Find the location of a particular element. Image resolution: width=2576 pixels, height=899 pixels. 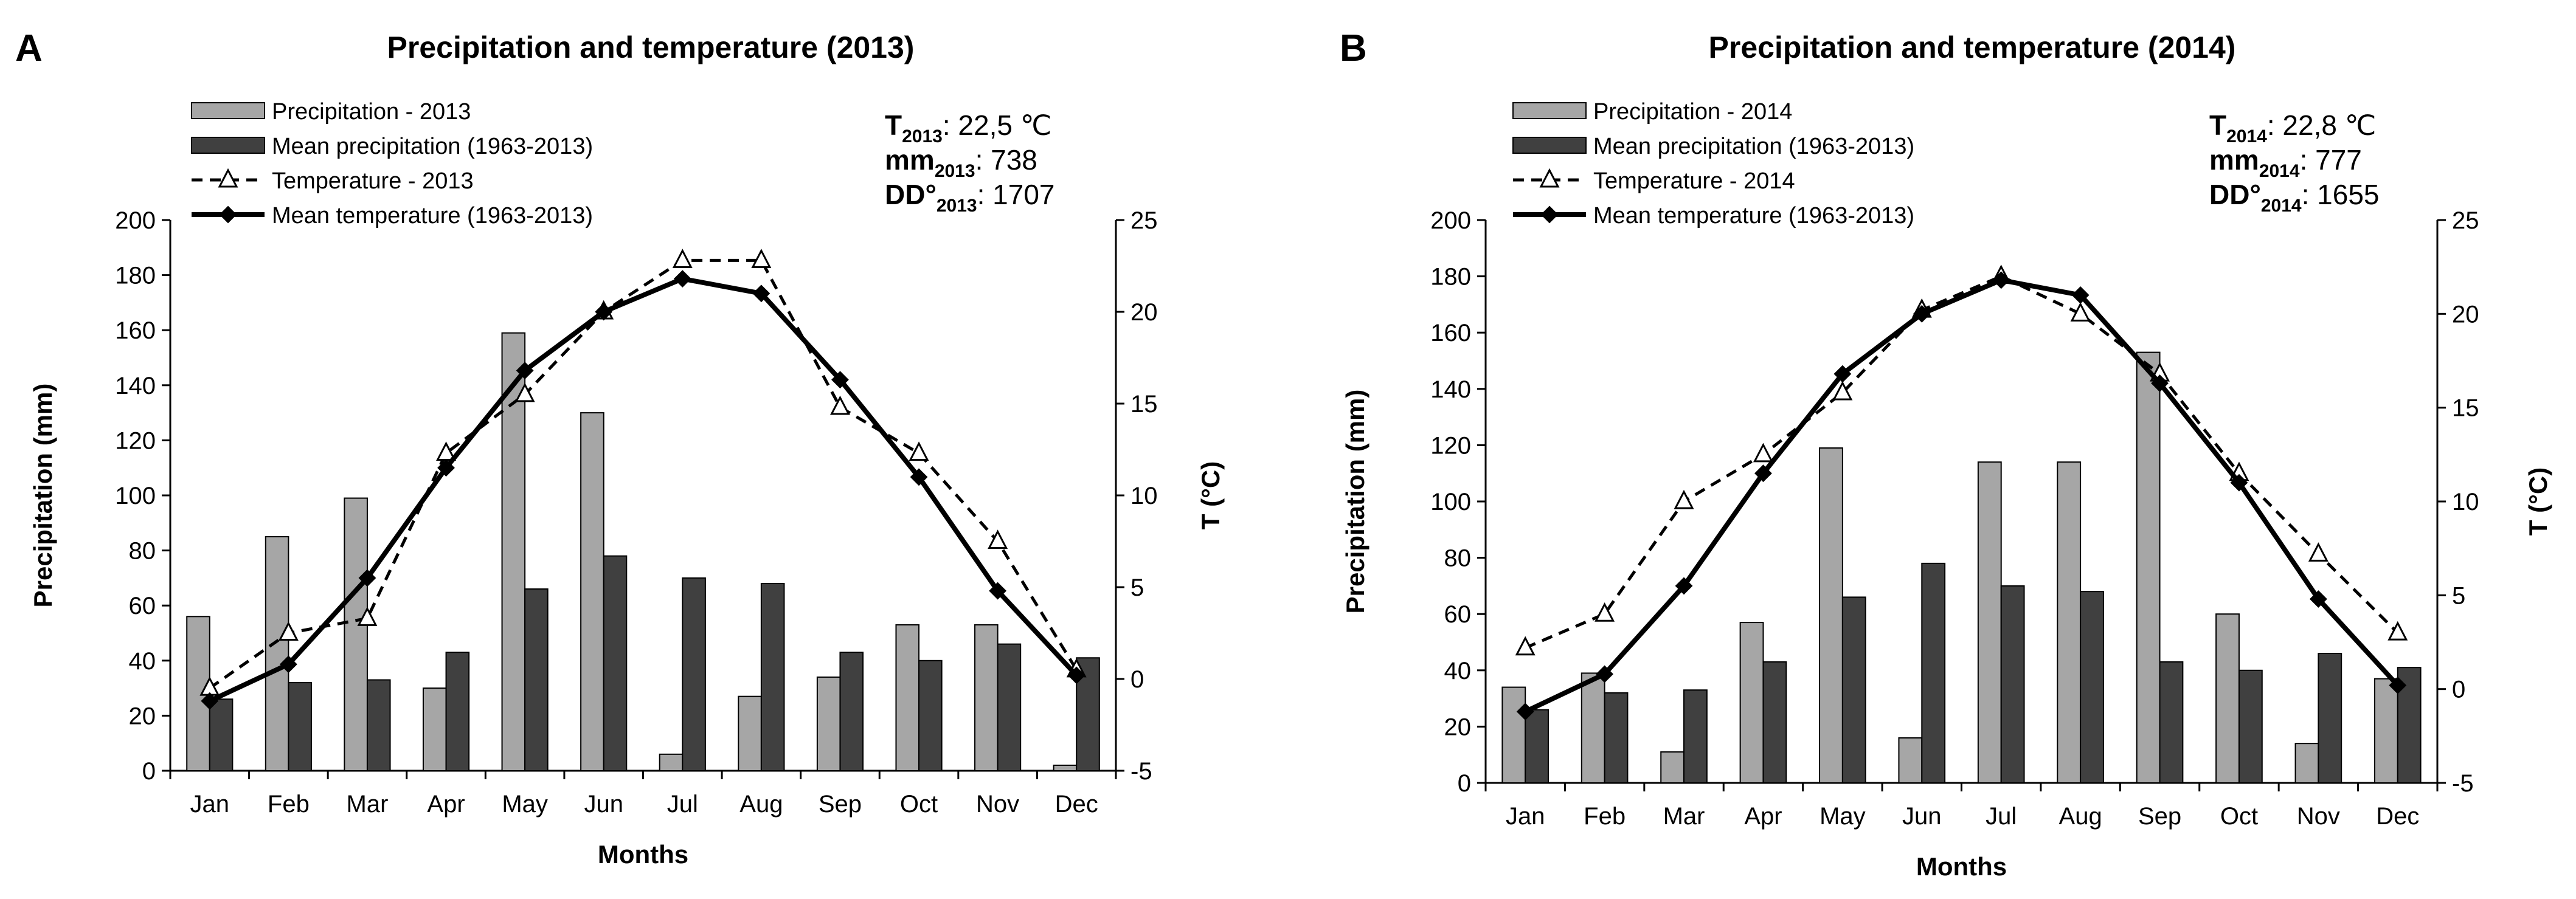

legend-marker is located at coordinates (1549, 214).